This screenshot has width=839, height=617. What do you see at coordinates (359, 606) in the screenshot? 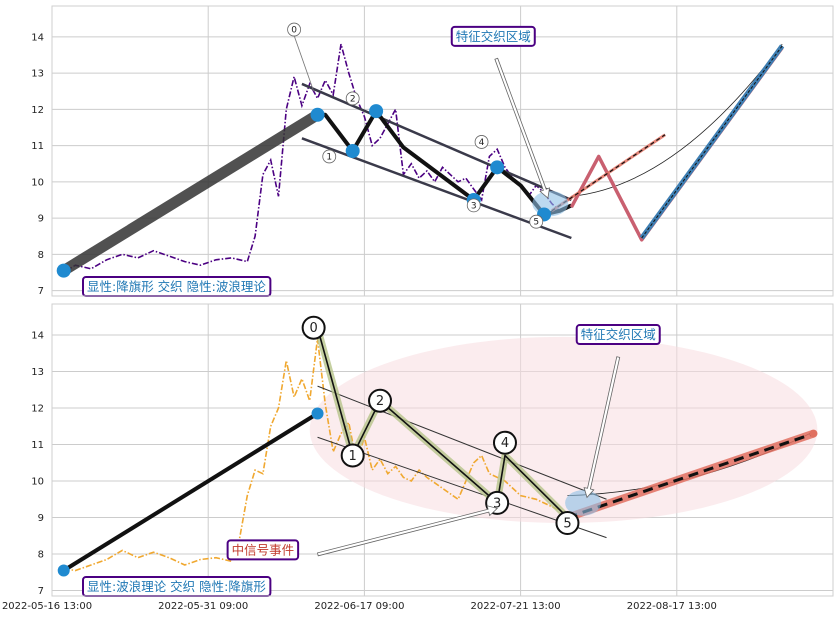
I see `x-tick-label: 2022-06-17 09:00` at bounding box center [359, 606].